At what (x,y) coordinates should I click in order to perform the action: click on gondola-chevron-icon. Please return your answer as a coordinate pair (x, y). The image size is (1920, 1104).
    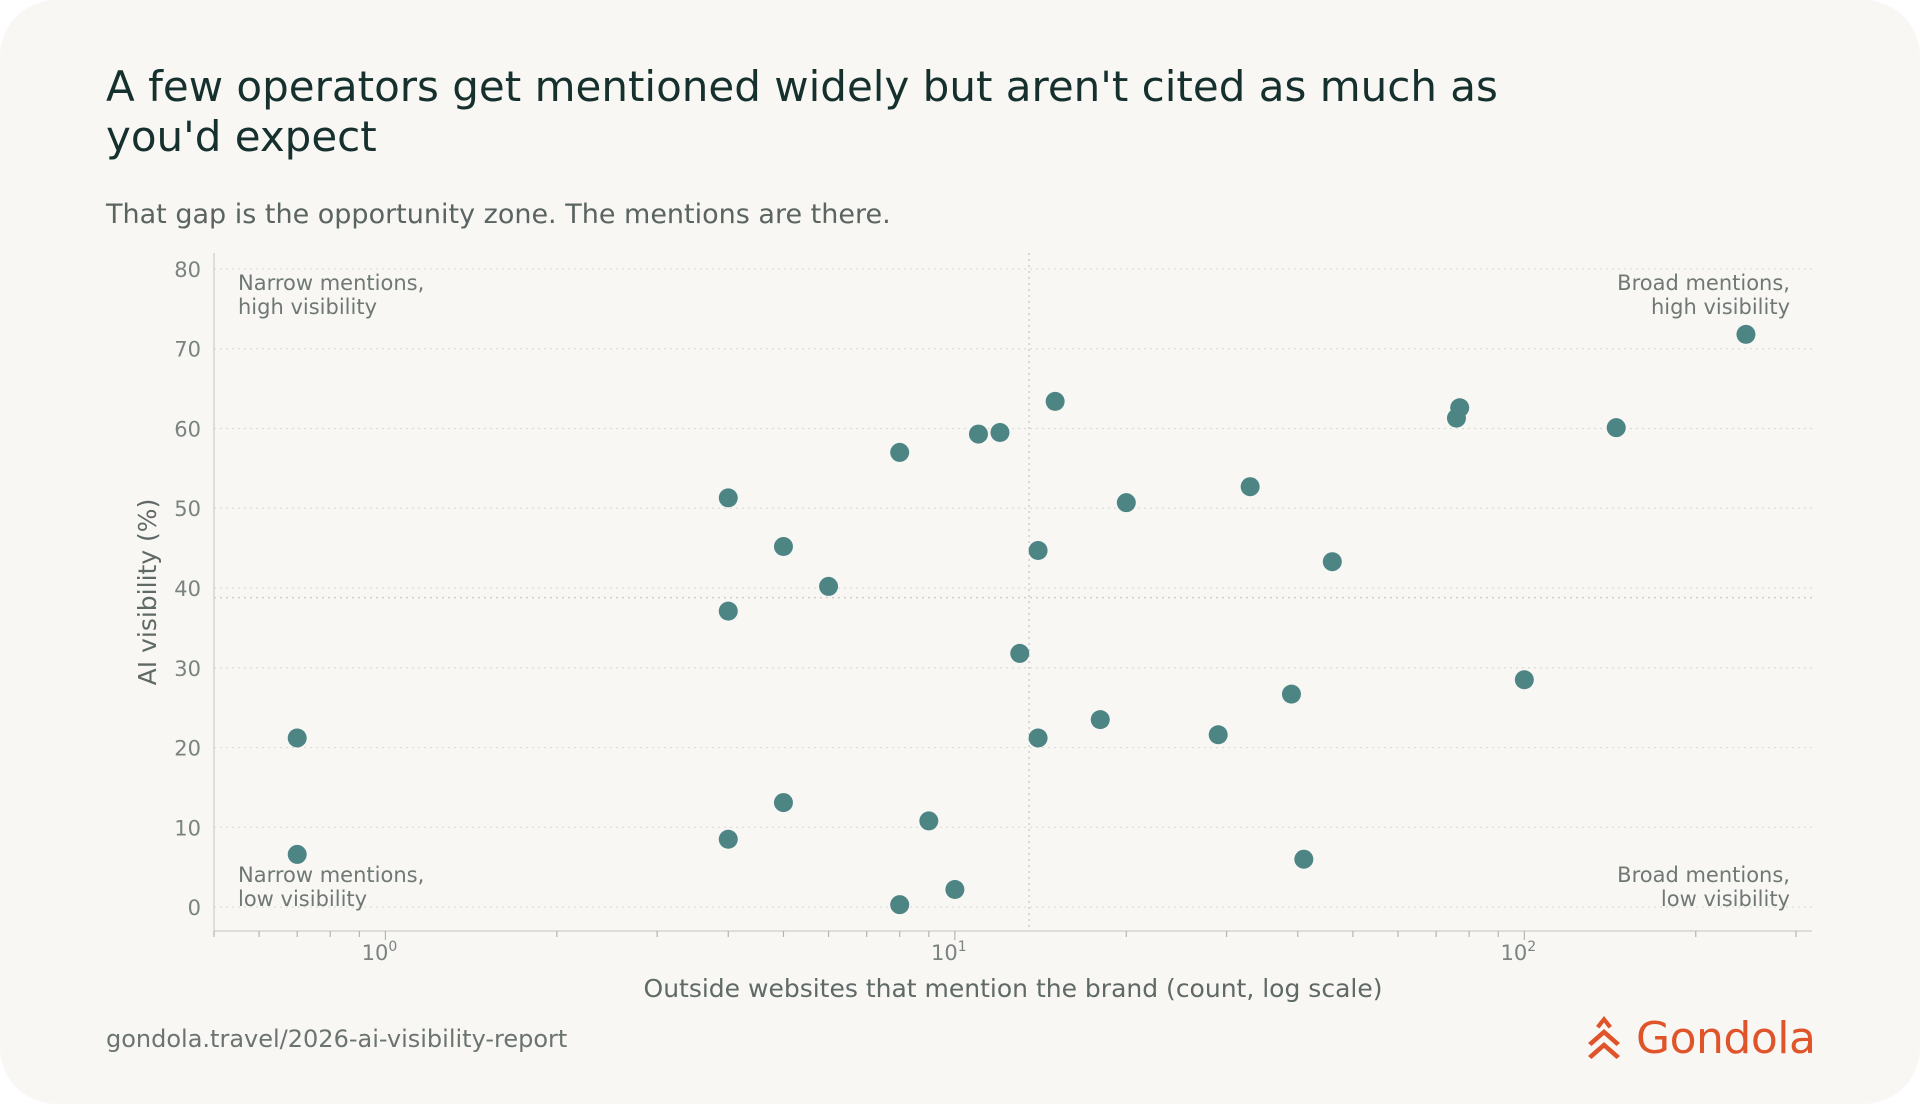
    Looking at the image, I should click on (1604, 1037).